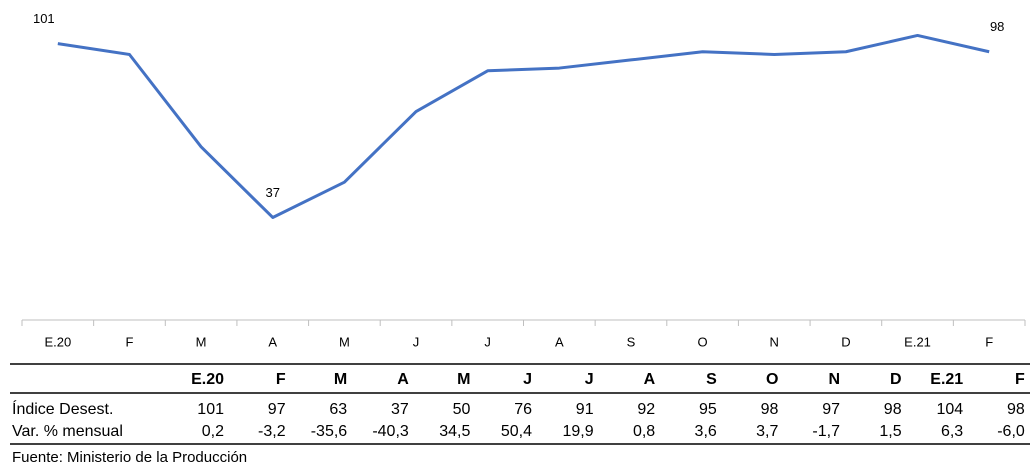 The width and height of the screenshot is (1033, 473). What do you see at coordinates (706, 431) in the screenshot?
I see `table-cell: 3,6` at bounding box center [706, 431].